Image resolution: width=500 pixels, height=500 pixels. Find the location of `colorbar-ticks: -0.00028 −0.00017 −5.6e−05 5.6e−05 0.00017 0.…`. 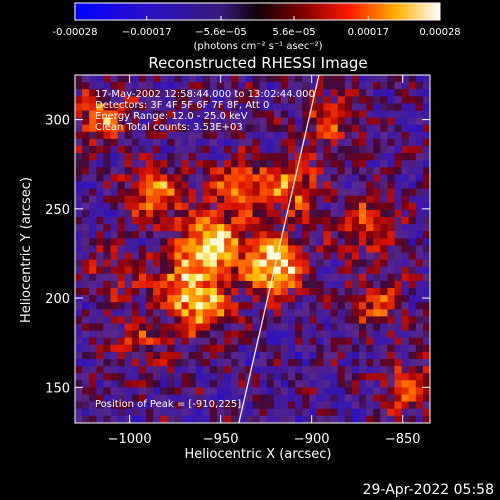

colorbar-ticks: -0.00028 −0.00017 −5.6e−05 5.6e−05 0.00017 0.… is located at coordinates (257, 27).